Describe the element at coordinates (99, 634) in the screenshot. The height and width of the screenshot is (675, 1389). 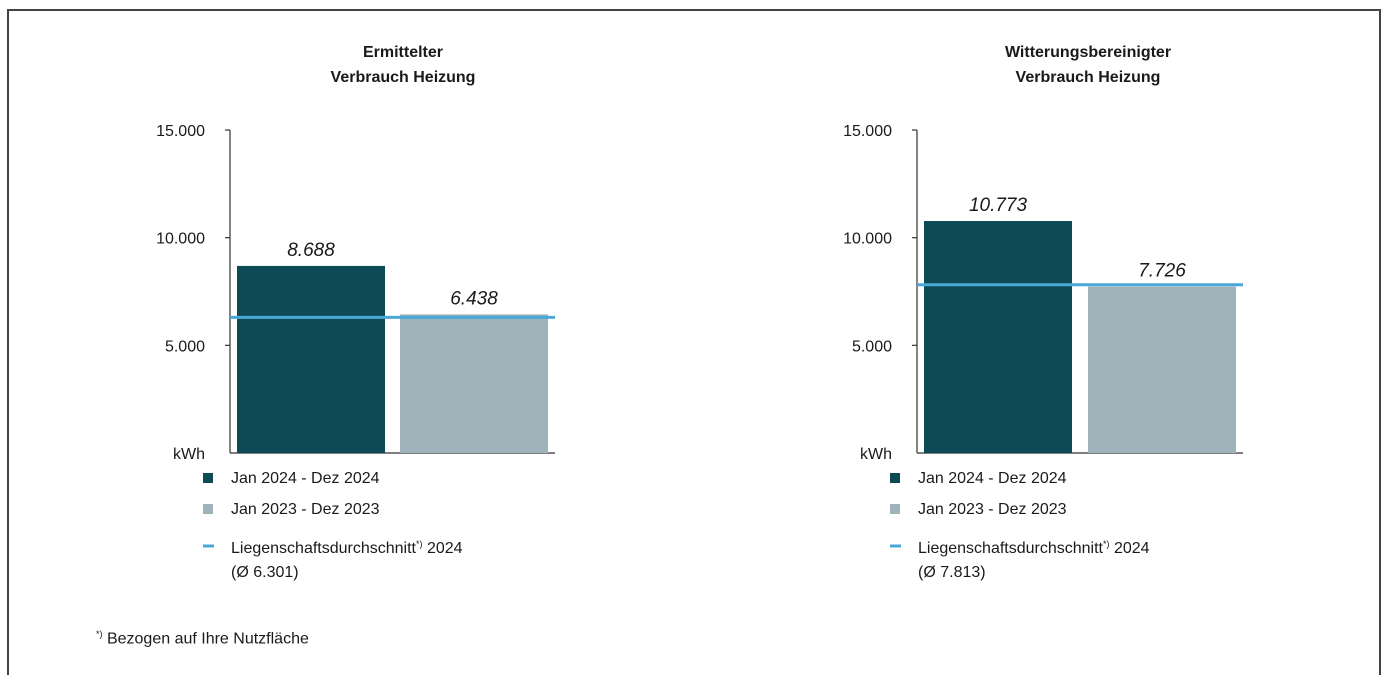
I see `footnote-marker: *)` at that location.